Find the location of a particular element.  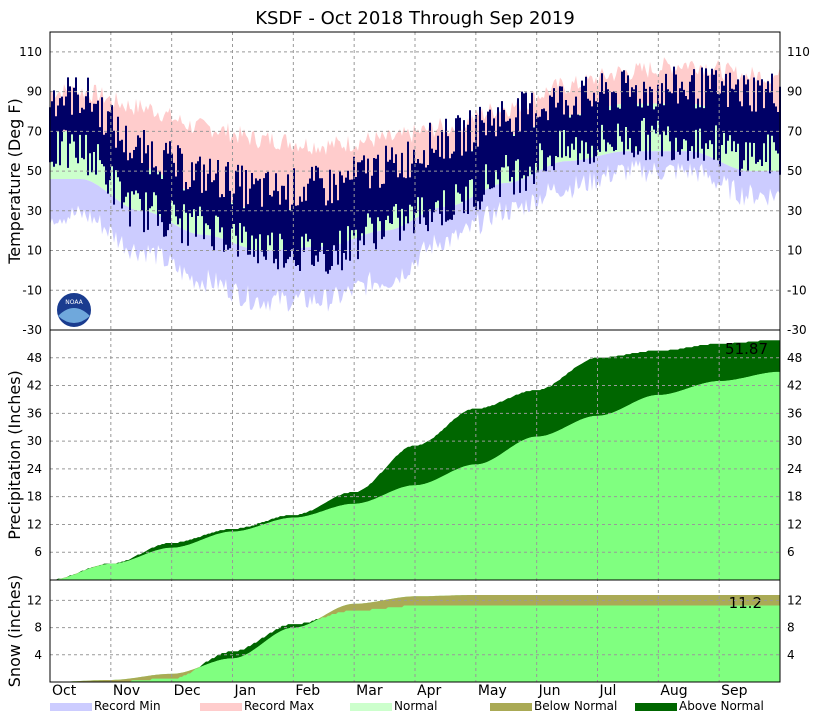

temperature-tick-left: 10 is located at coordinates (34, 251).